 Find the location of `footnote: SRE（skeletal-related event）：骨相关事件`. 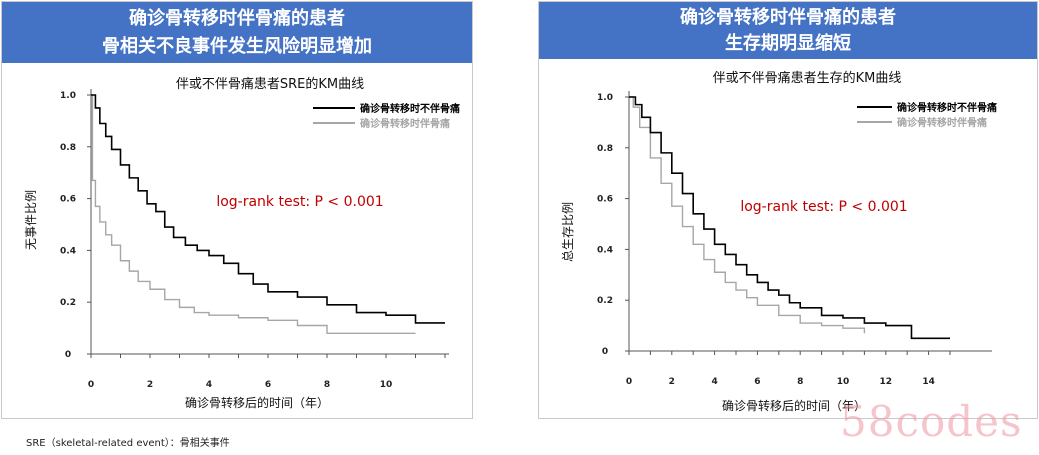

footnote: SRE（skeletal-related event）：骨相关事件 is located at coordinates (128, 443).